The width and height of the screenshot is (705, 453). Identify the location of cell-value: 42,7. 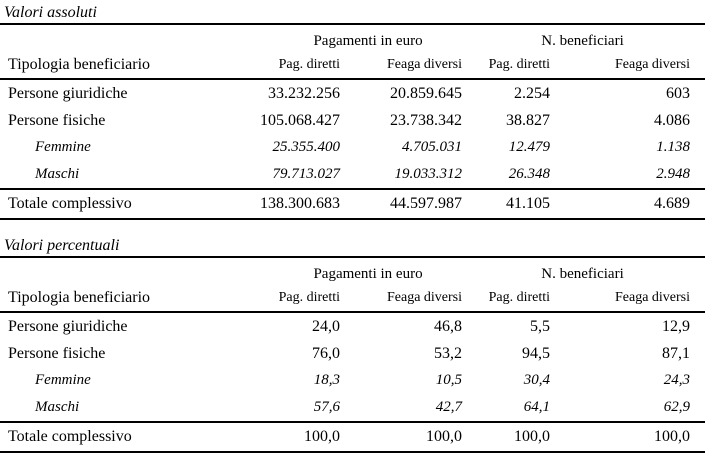
(449, 407).